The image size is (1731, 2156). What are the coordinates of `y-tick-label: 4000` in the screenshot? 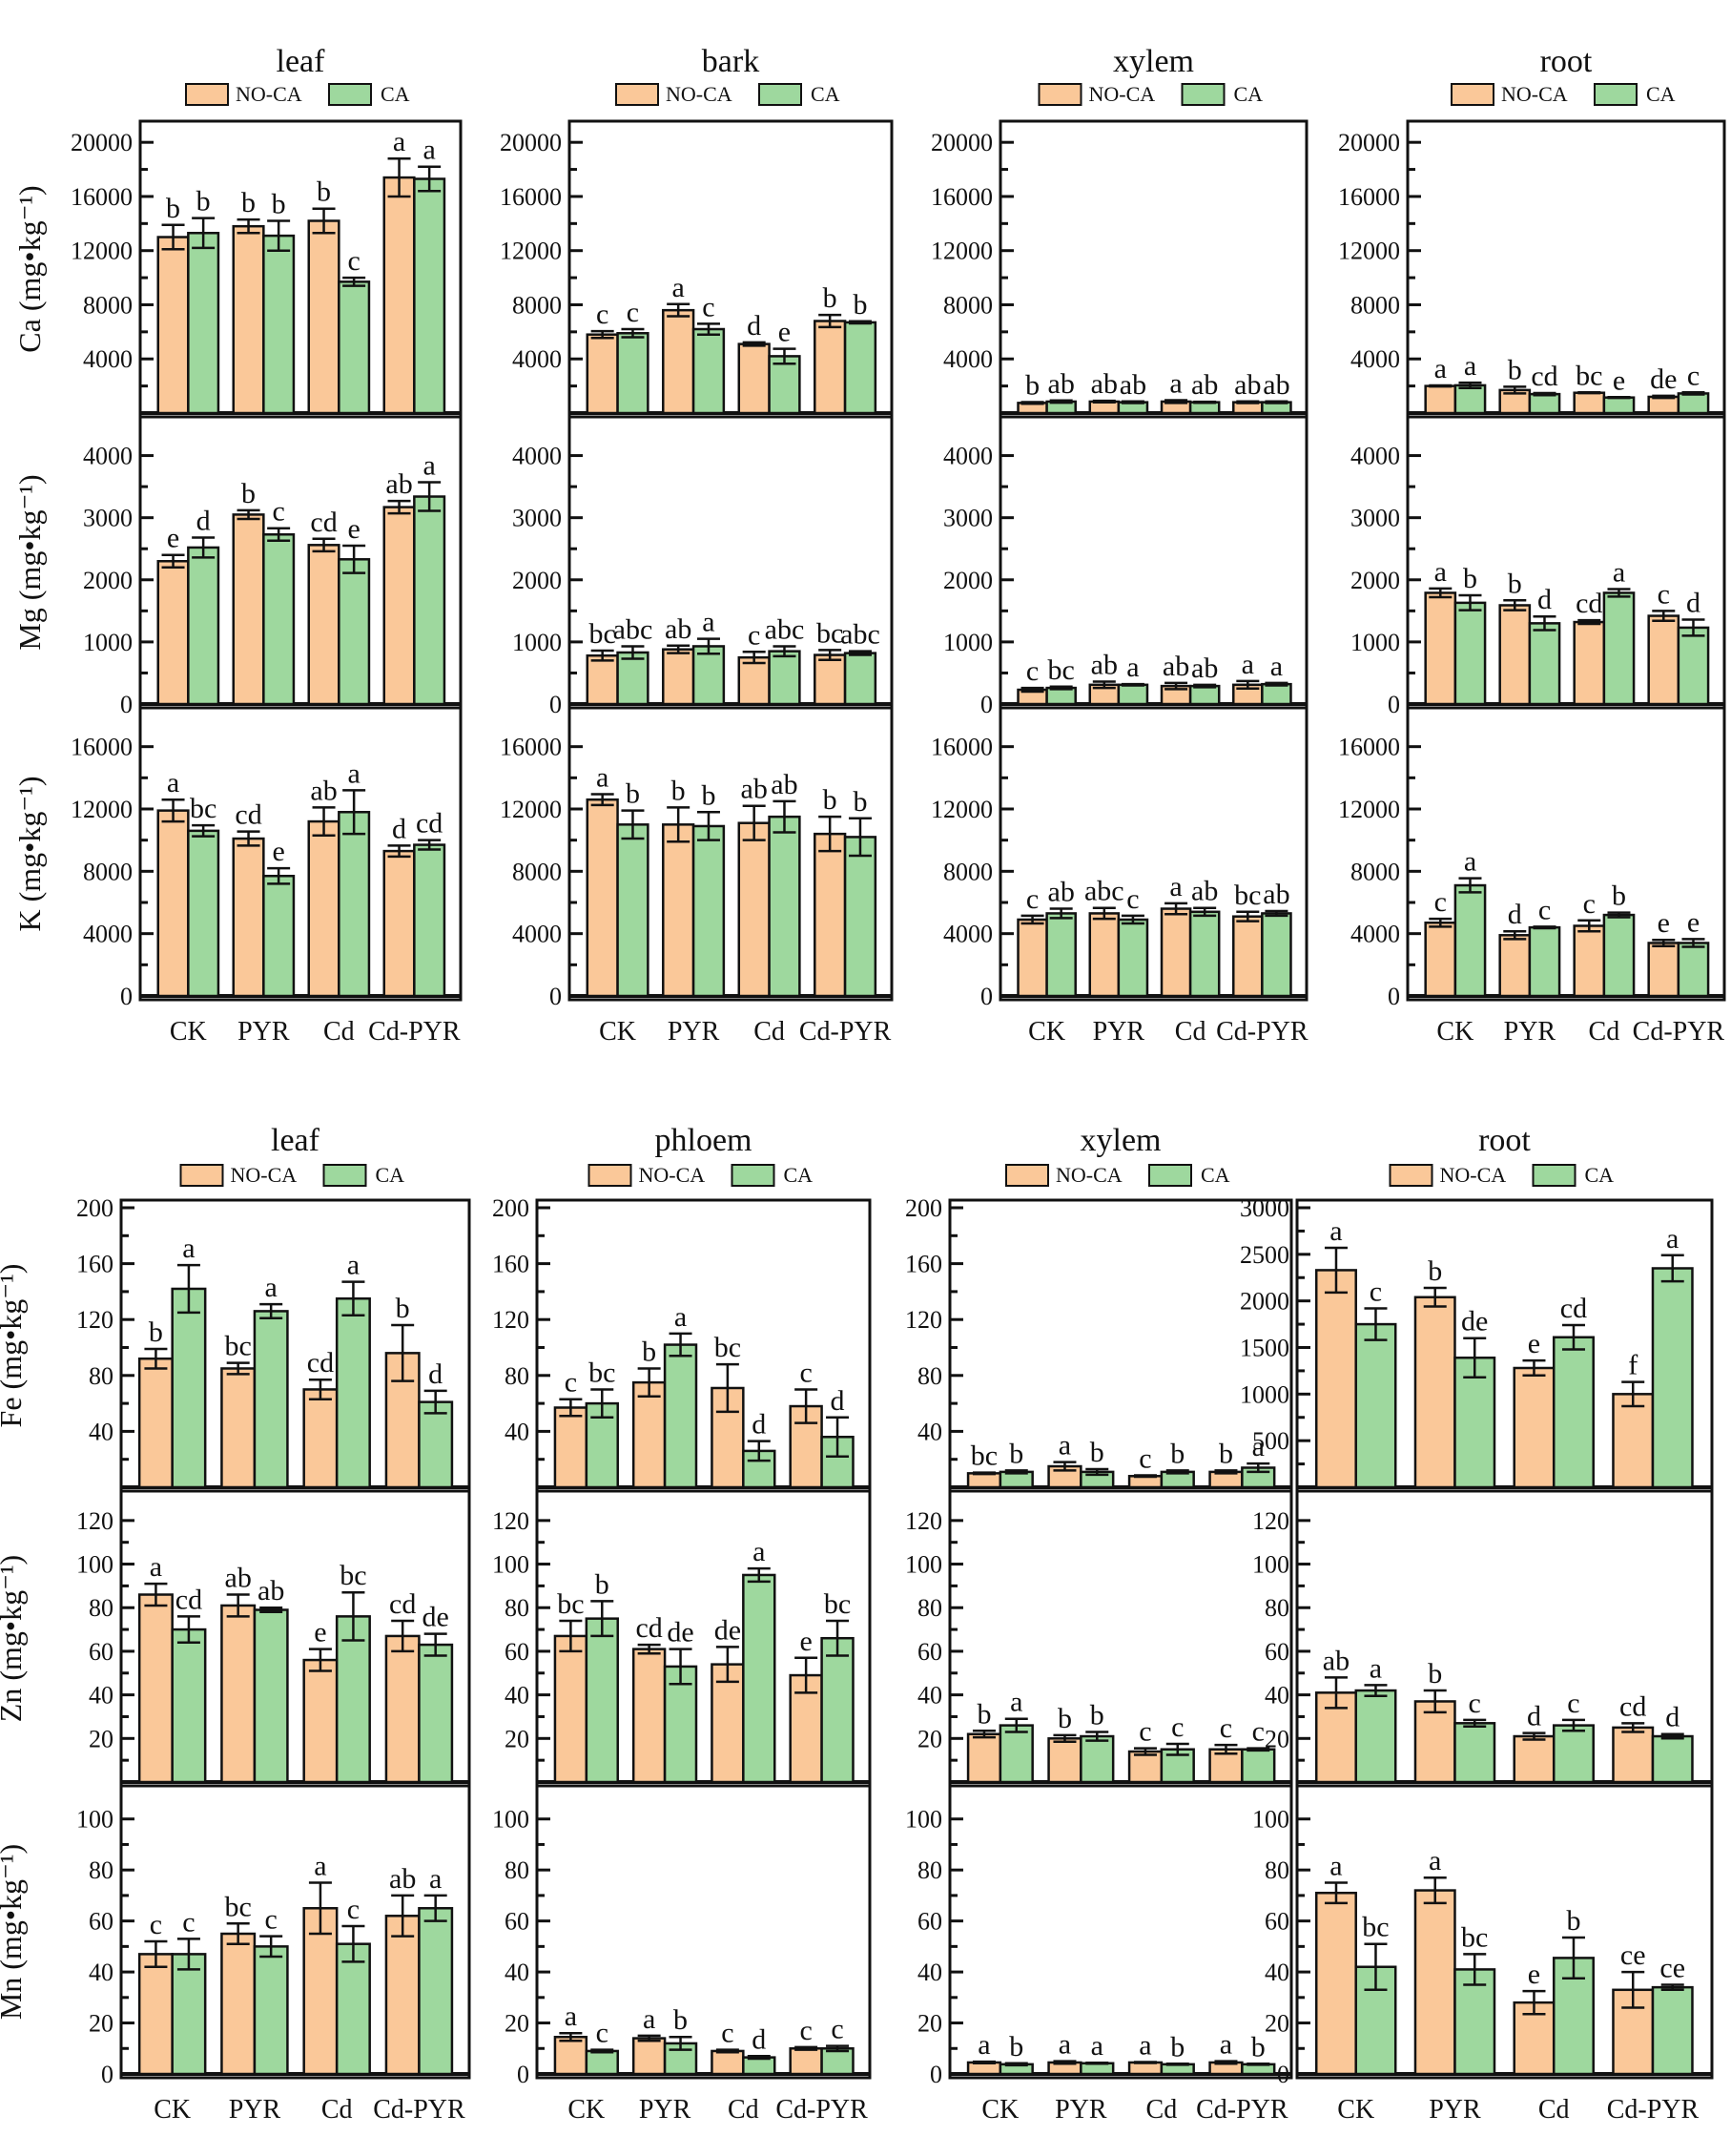 It's located at (1375, 456).